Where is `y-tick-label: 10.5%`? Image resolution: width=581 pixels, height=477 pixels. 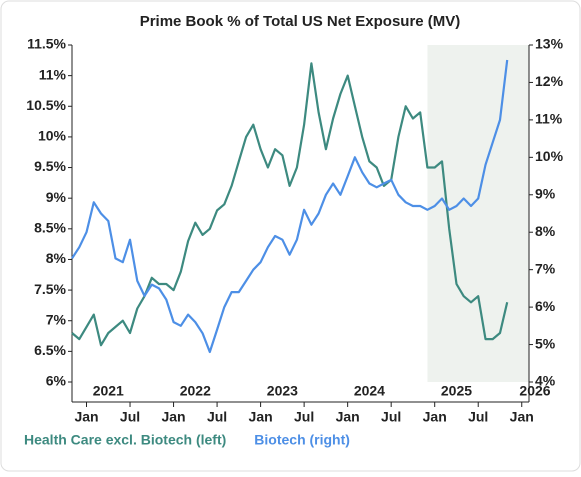 y-tick-label: 10.5% is located at coordinates (46, 105).